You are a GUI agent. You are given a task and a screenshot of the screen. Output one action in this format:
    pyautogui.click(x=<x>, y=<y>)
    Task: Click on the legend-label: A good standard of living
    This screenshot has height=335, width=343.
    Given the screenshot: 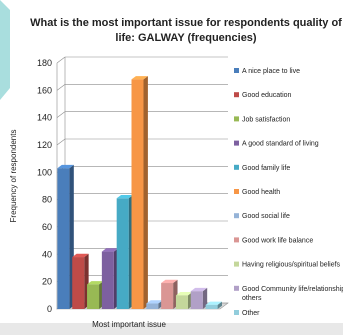 What is the action you would take?
    pyautogui.click(x=280, y=144)
    